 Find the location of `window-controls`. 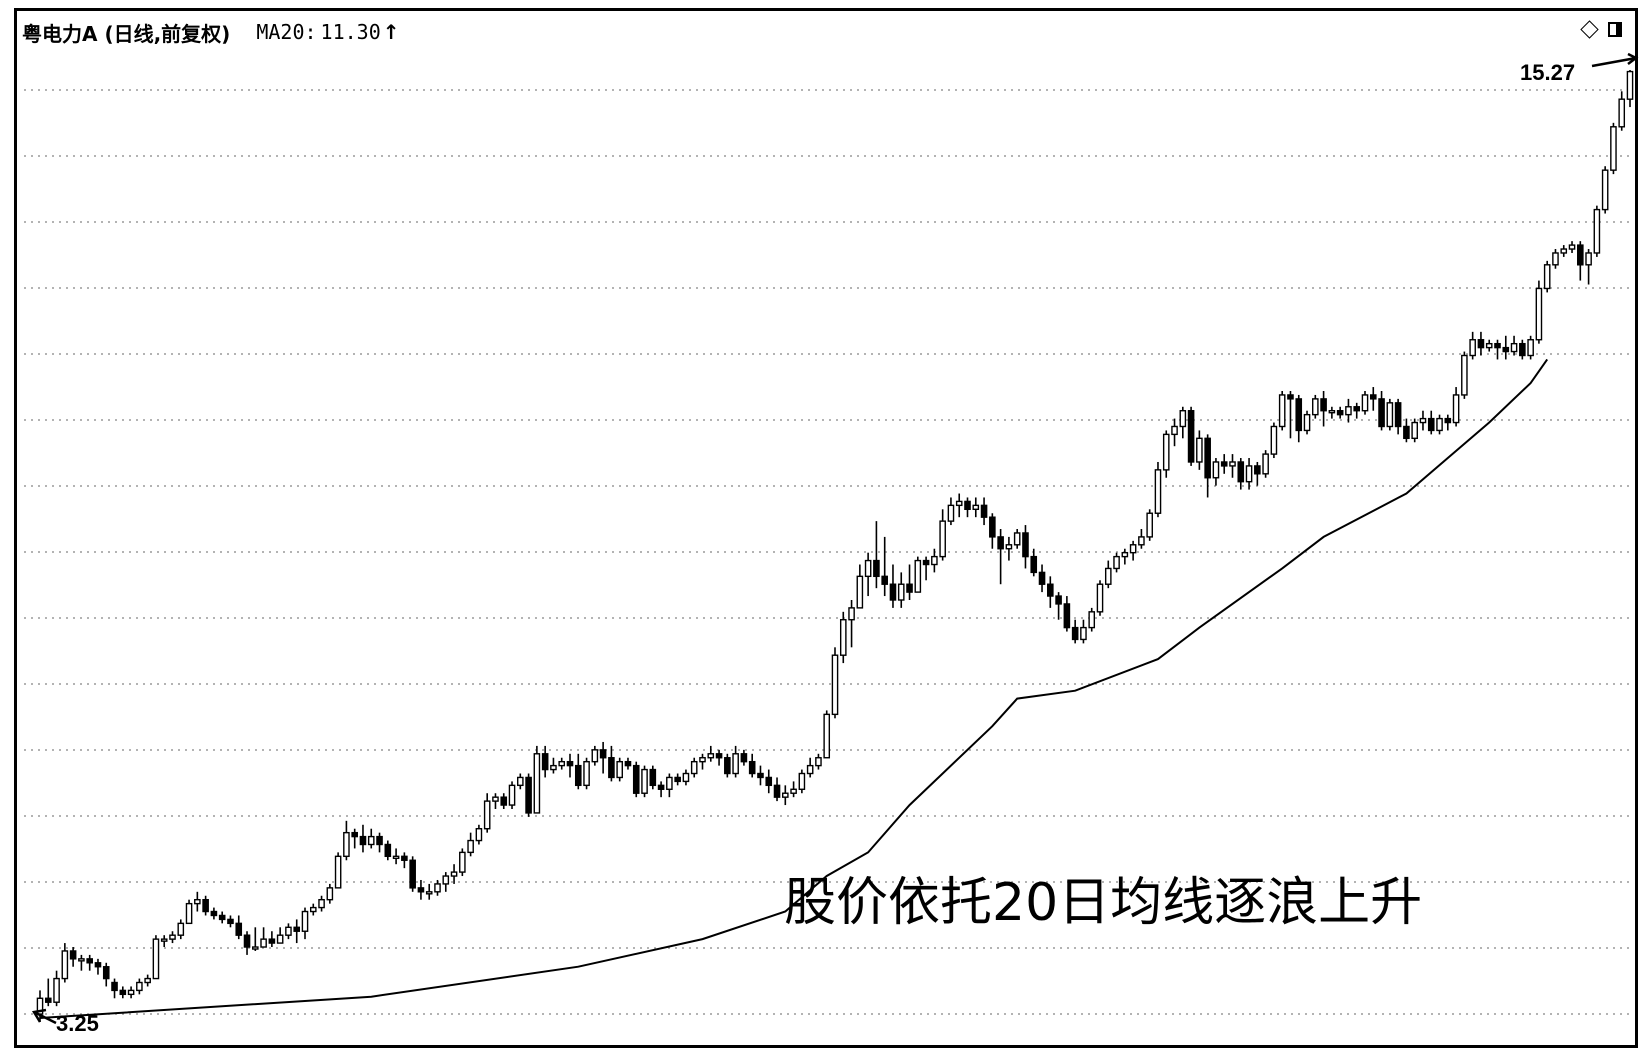

window-controls is located at coordinates (1601, 29).